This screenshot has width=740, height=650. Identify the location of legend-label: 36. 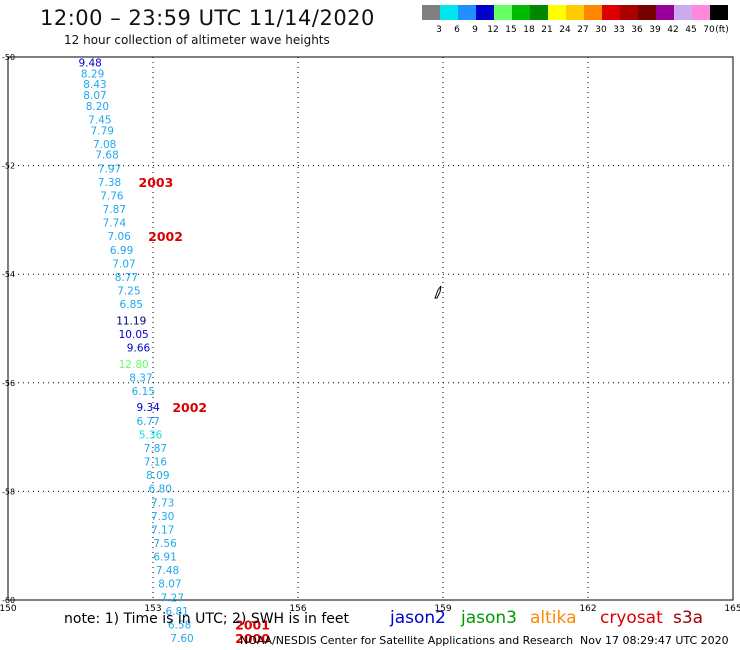
(637, 30).